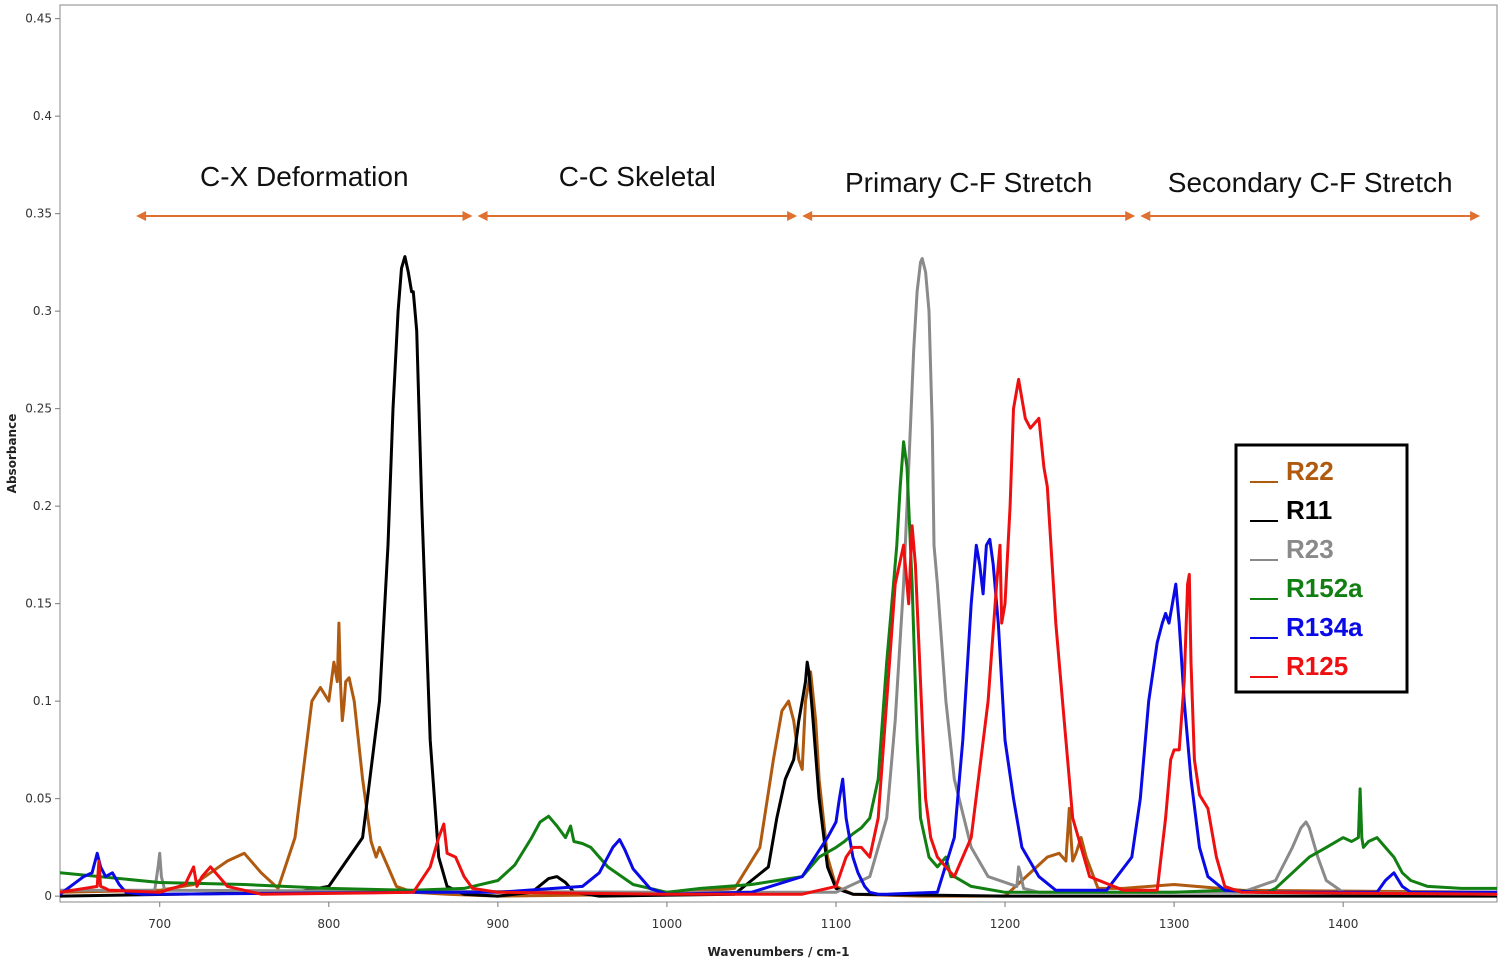 This screenshot has height=964, width=1500. I want to click on x-tick-label: 1300, so click(1174, 924).